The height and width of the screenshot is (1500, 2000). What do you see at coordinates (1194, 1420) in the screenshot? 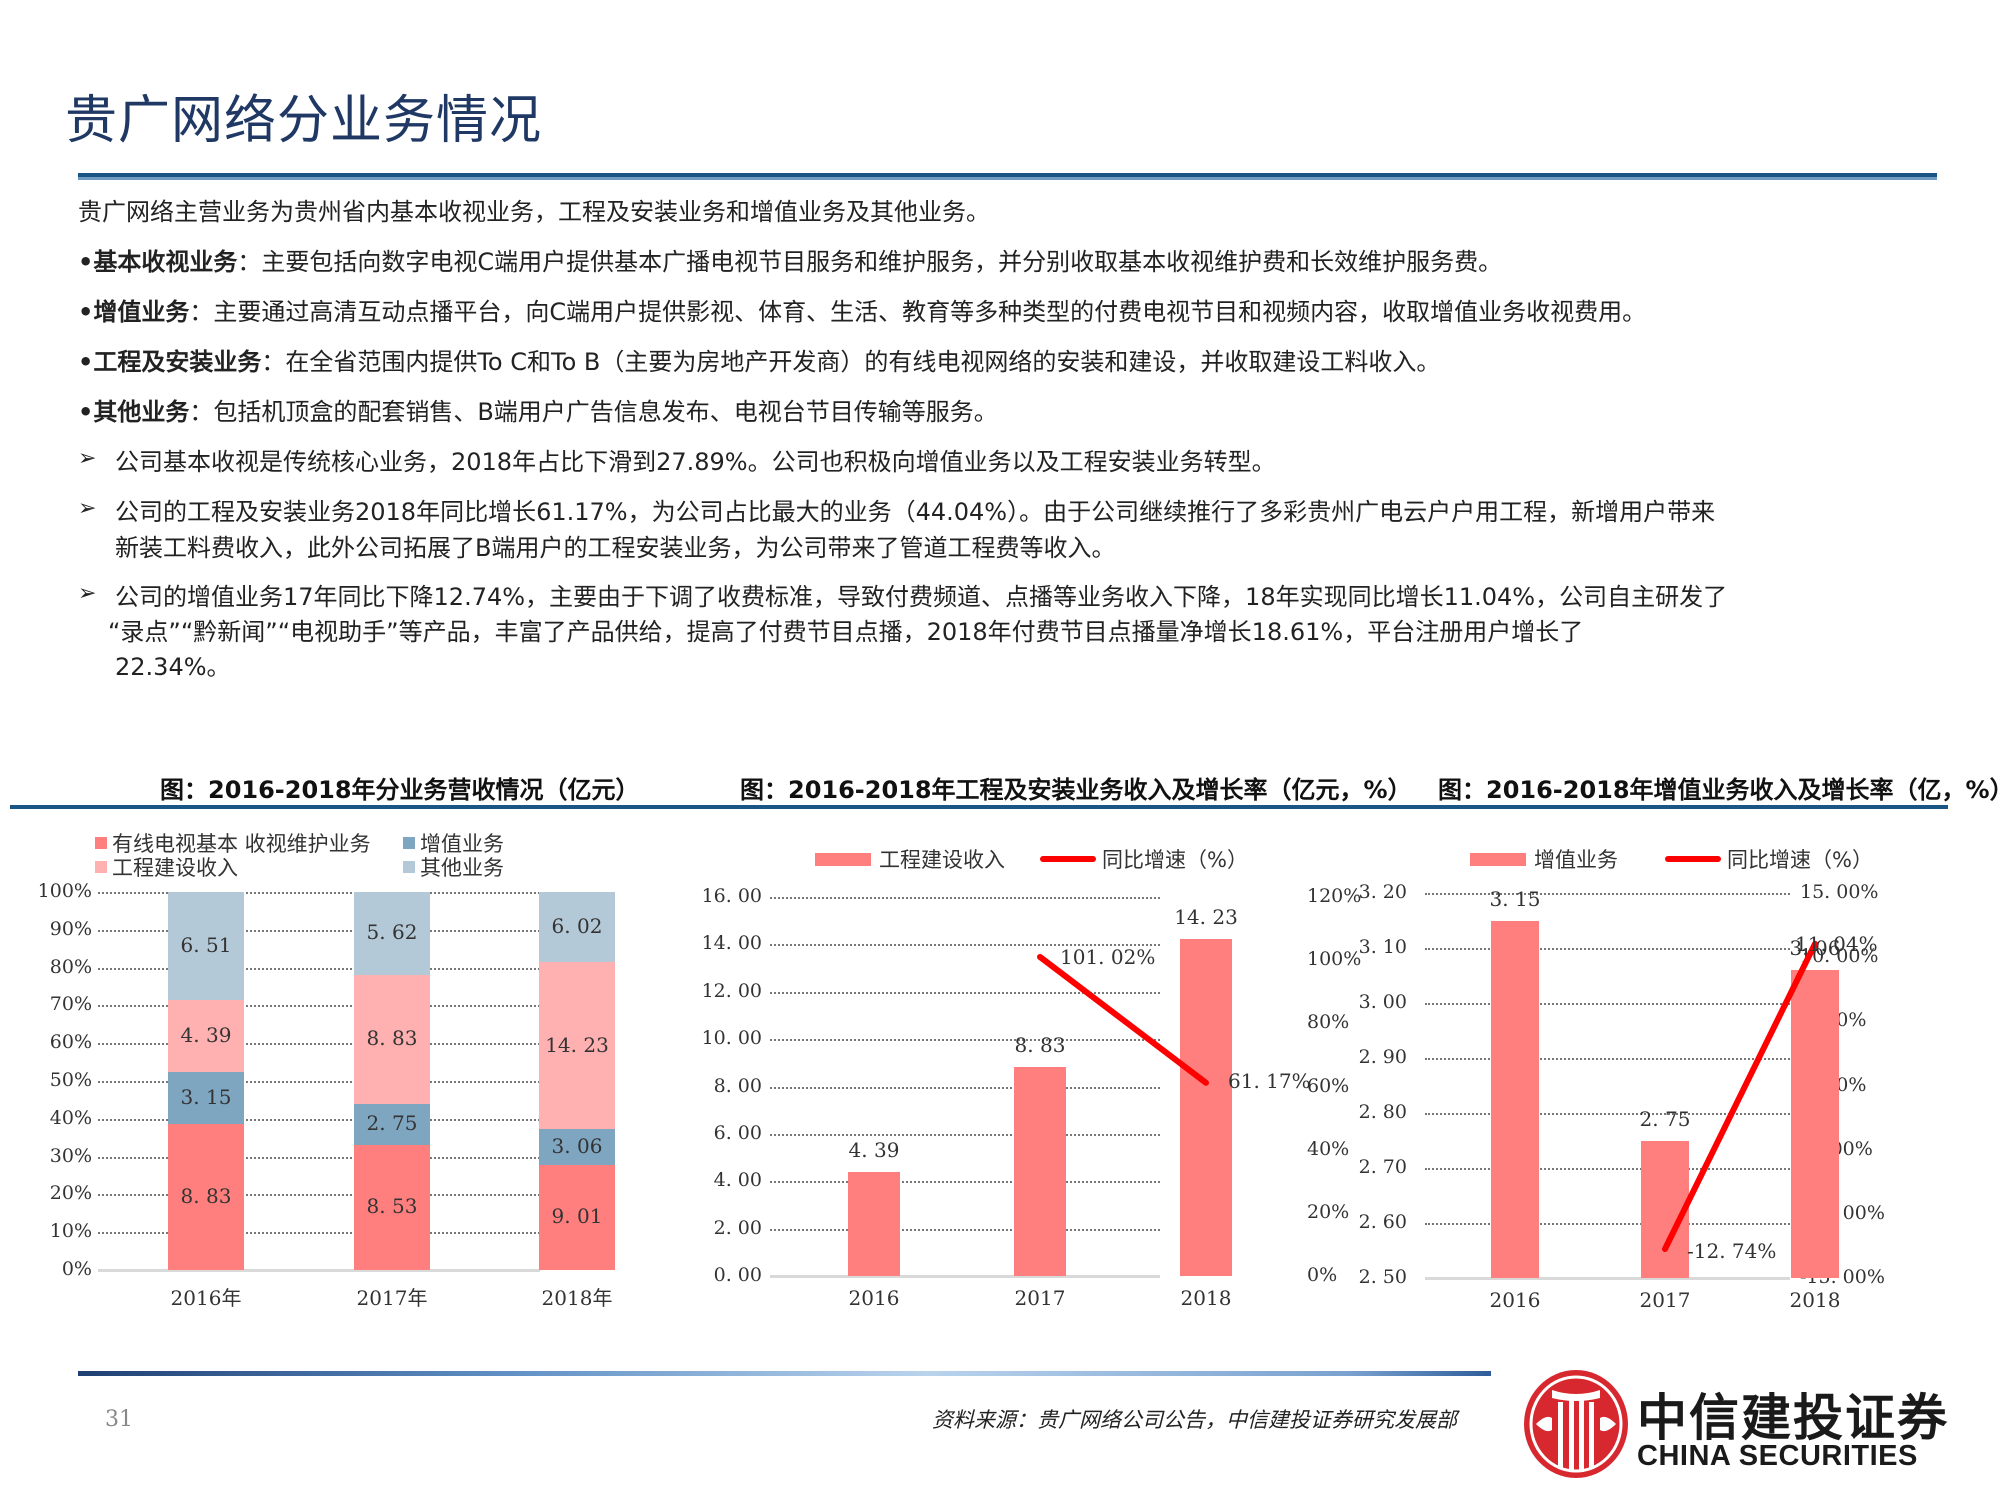
I see `source-note: 资料来源：贵广网络公司公告，中信建投证券研究发展部` at bounding box center [1194, 1420].